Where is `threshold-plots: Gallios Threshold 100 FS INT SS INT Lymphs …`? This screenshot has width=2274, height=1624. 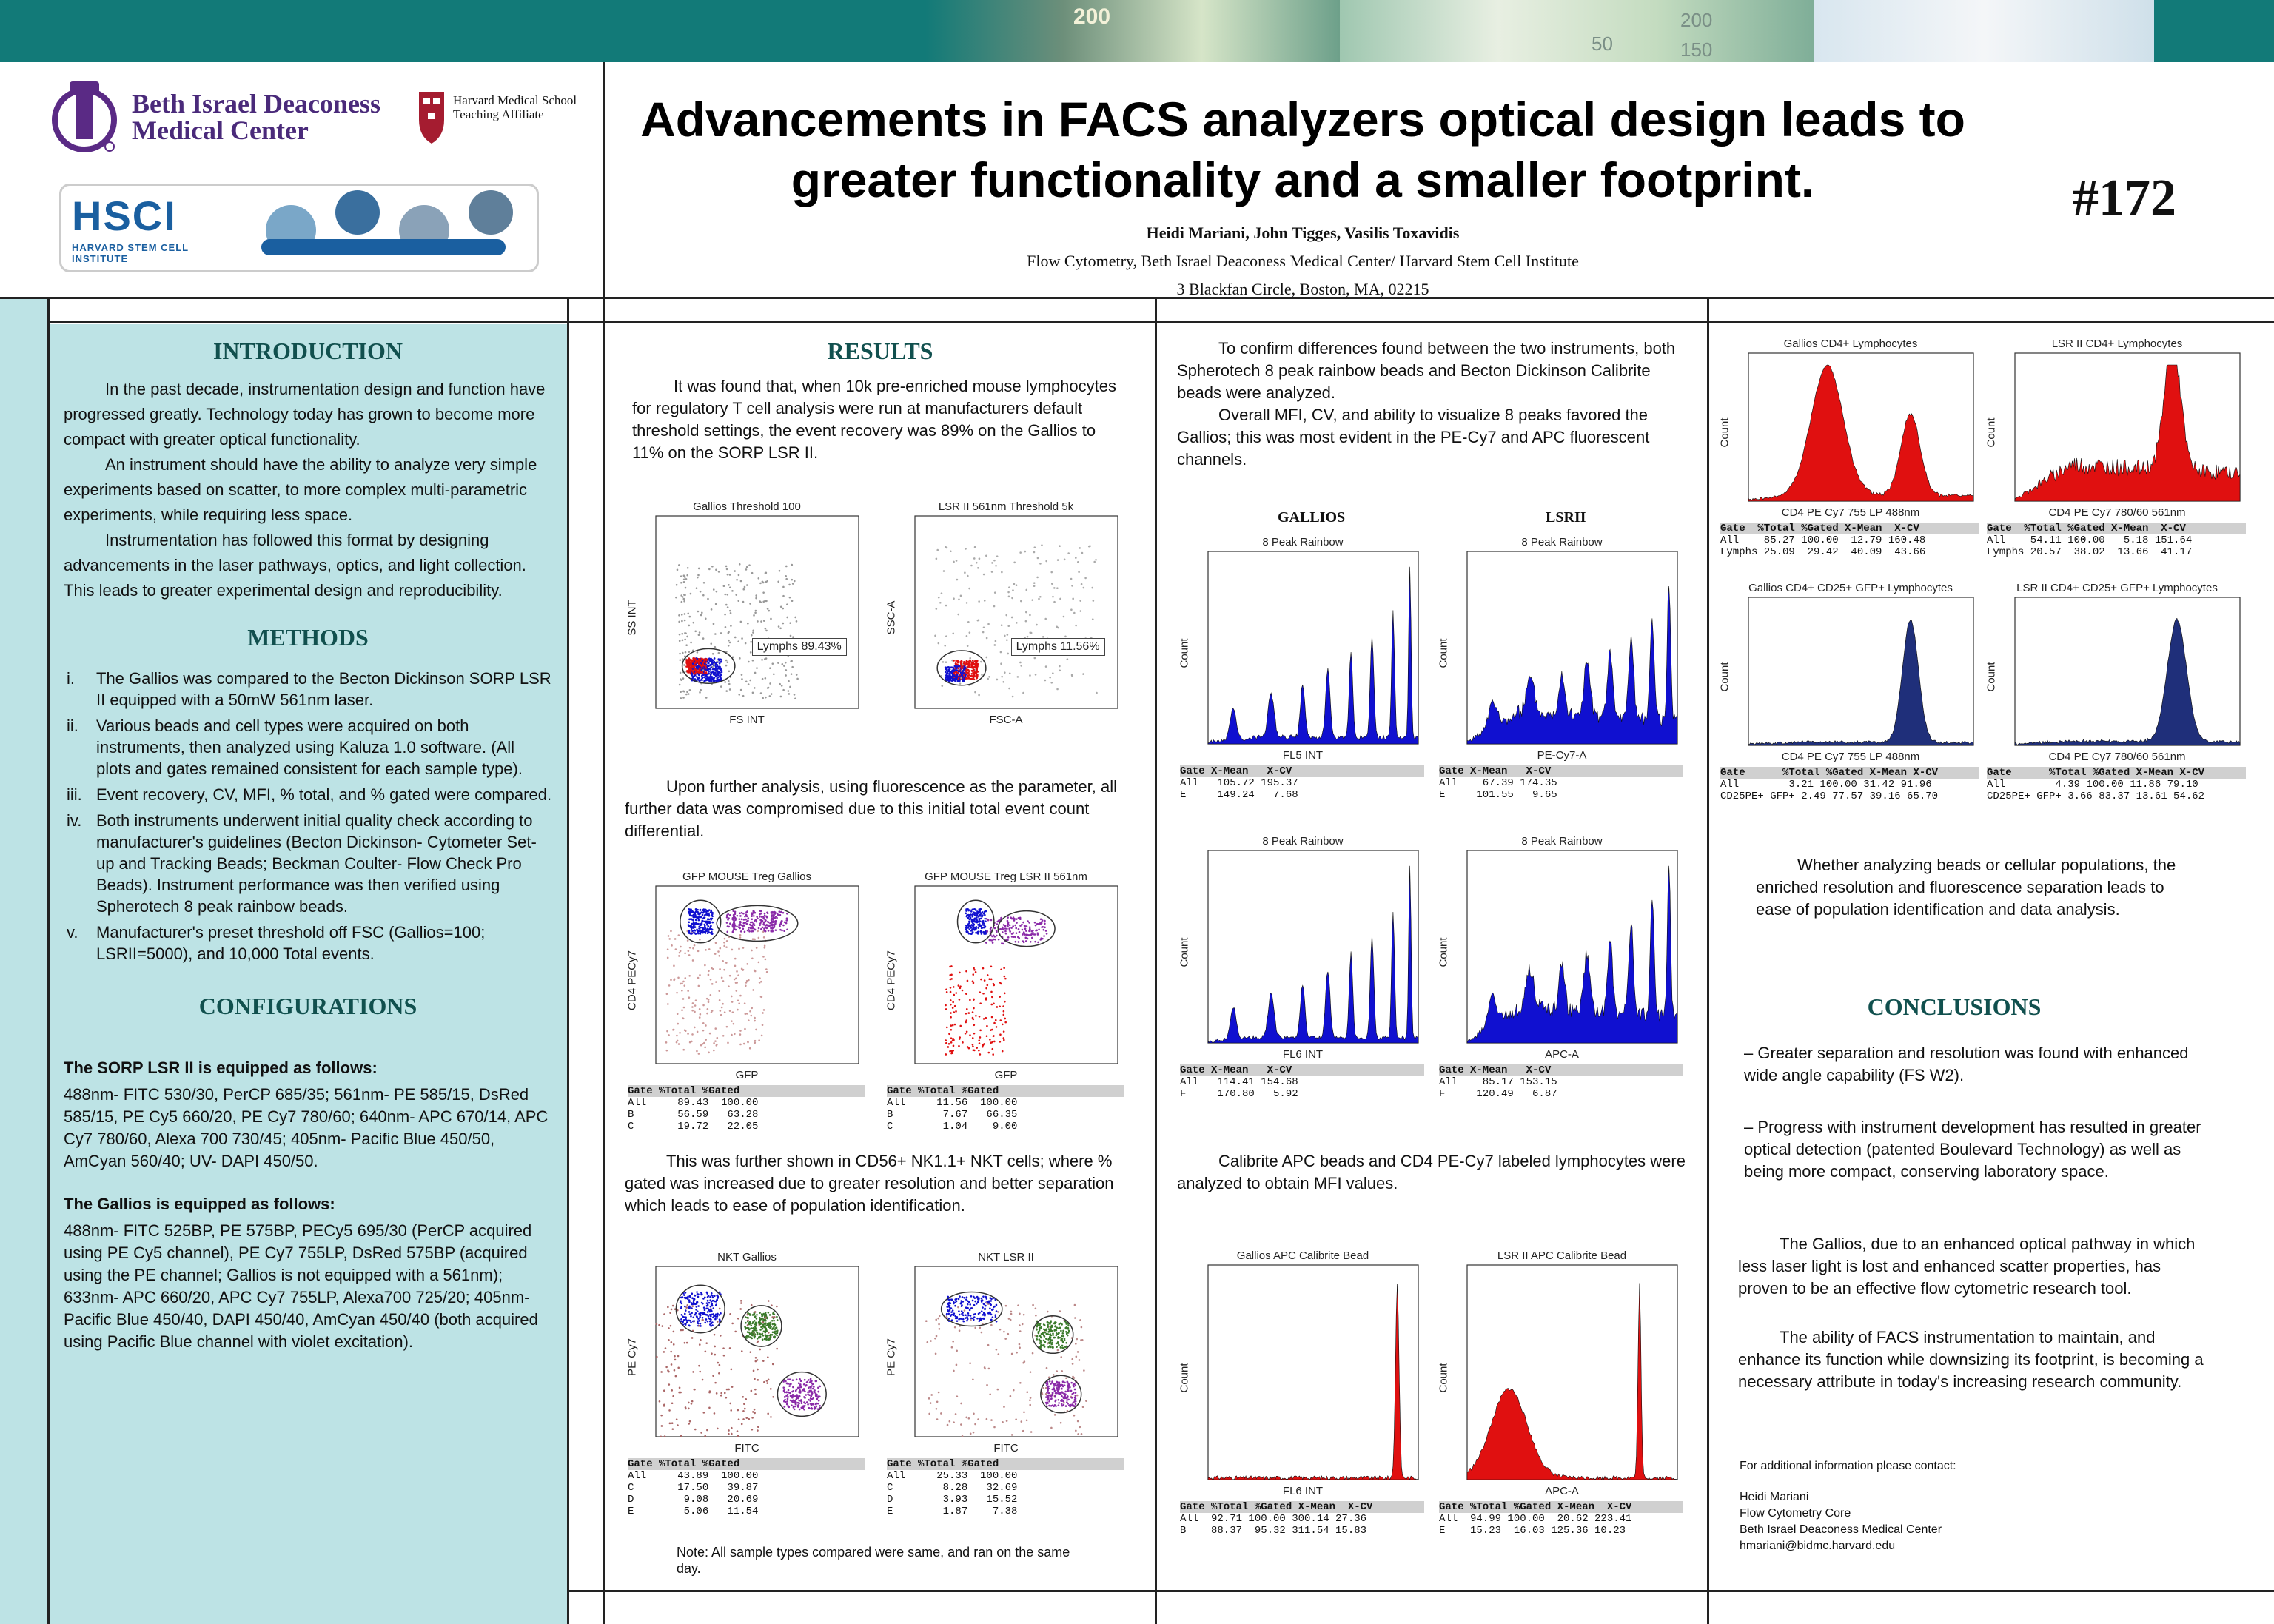
threshold-plots: Gallios Threshold 100 FS INT SS INT Lymphs … is located at coordinates (880, 622).